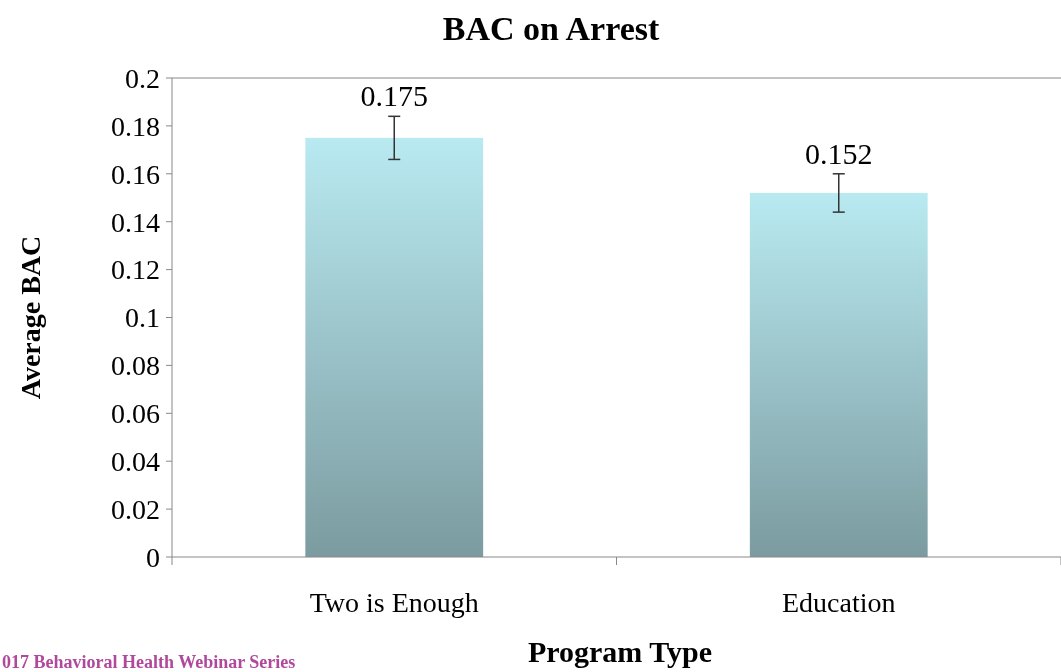 The height and width of the screenshot is (672, 1061). Describe the element at coordinates (135, 174) in the screenshot. I see `y-tick-label: 0.16` at that location.